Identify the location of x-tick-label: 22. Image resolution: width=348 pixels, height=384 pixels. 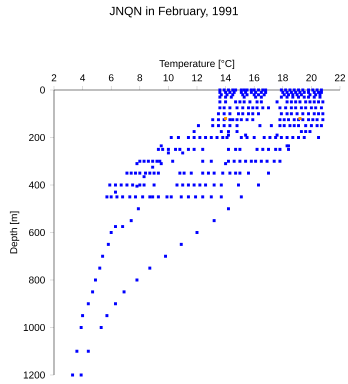
(340, 78).